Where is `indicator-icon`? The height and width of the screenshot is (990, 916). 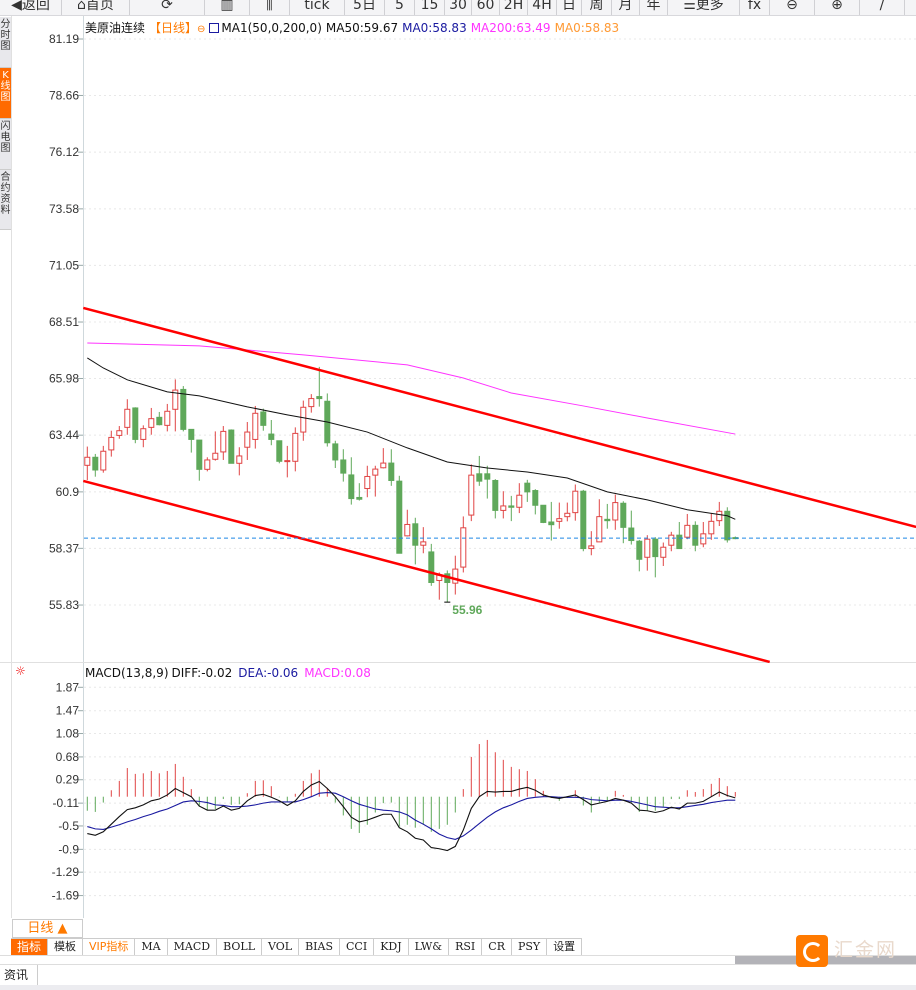 indicator-icon is located at coordinates (214, 28).